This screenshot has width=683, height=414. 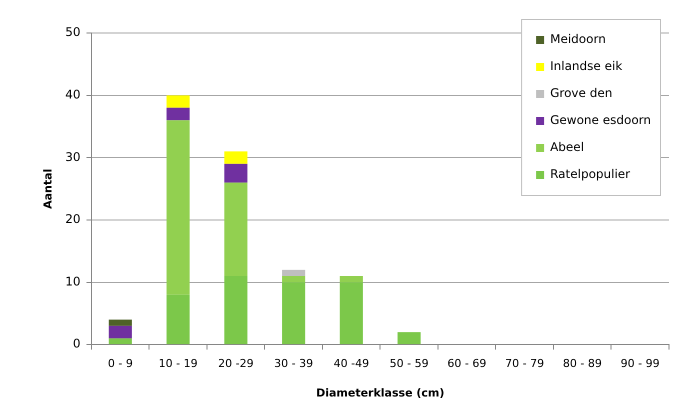 What do you see at coordinates (72, 219) in the screenshot?
I see `y-tick-label: 20` at bounding box center [72, 219].